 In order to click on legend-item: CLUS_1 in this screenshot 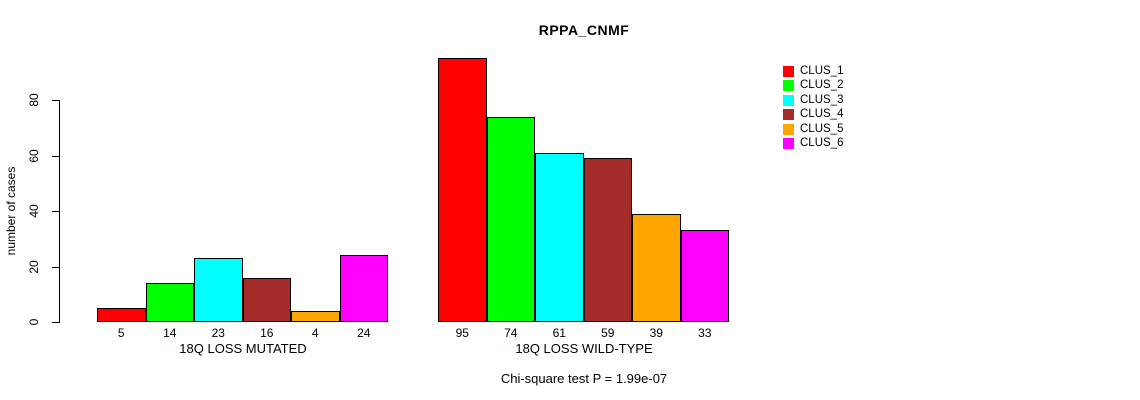, I will do `click(813, 71)`.